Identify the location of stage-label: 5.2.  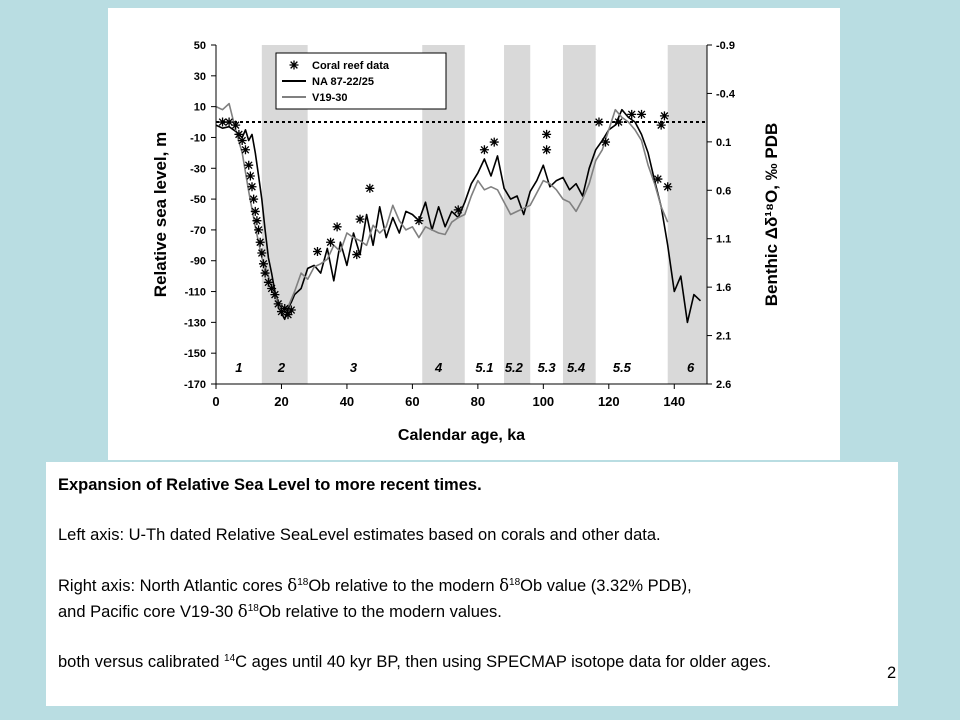
(514, 367).